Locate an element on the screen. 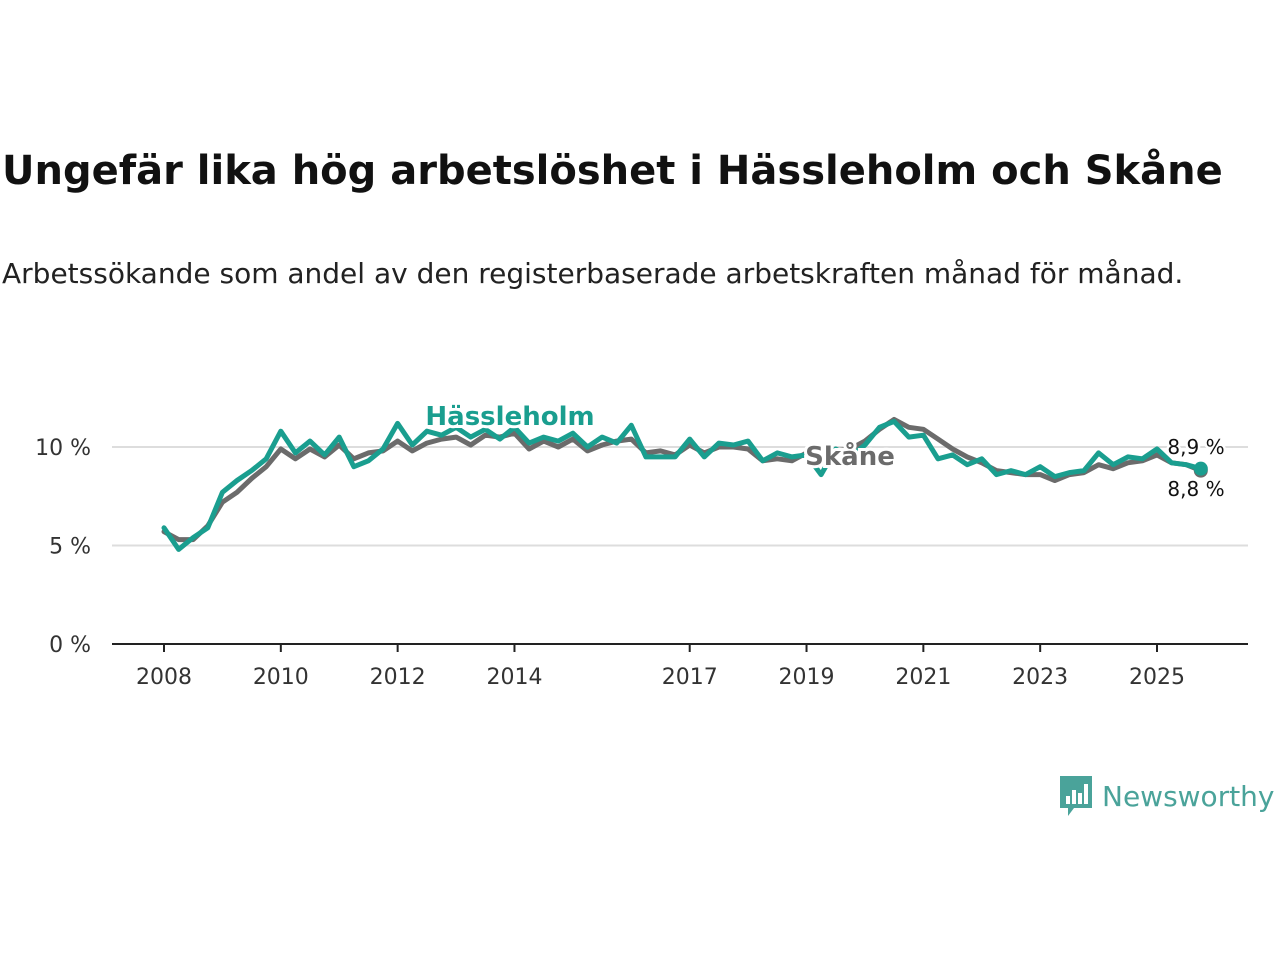  x-tick-label: 2010 is located at coordinates (281, 677).